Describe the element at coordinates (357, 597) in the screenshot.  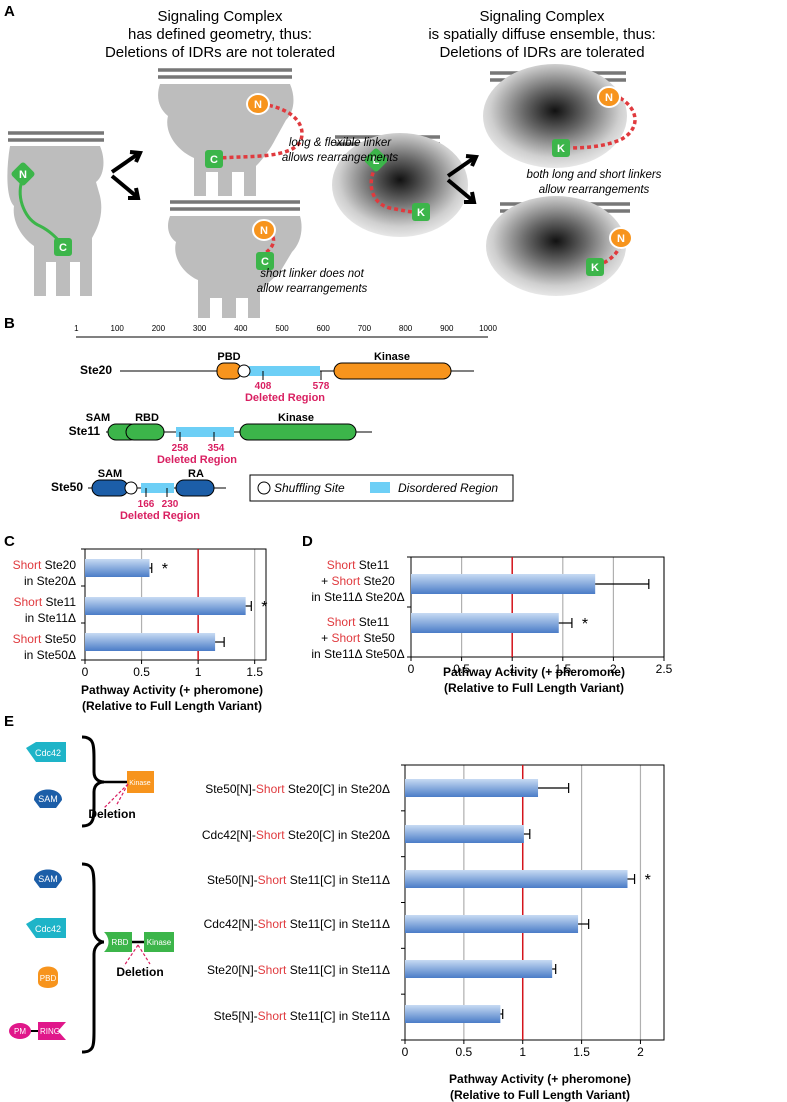
I see `row-label: in Ste11Δ Ste20Δ` at that location.